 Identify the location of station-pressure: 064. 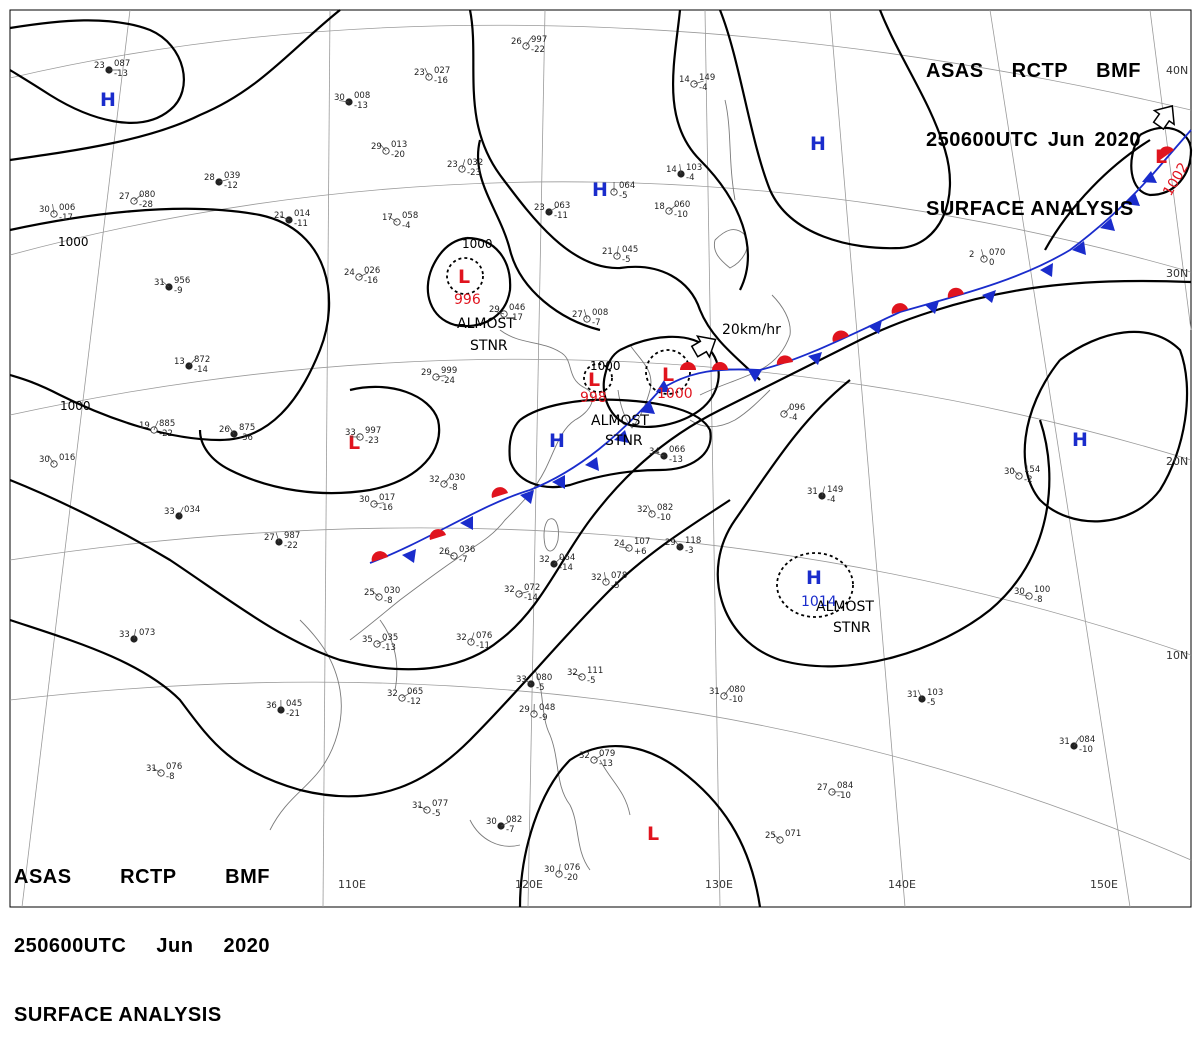
(627, 186).